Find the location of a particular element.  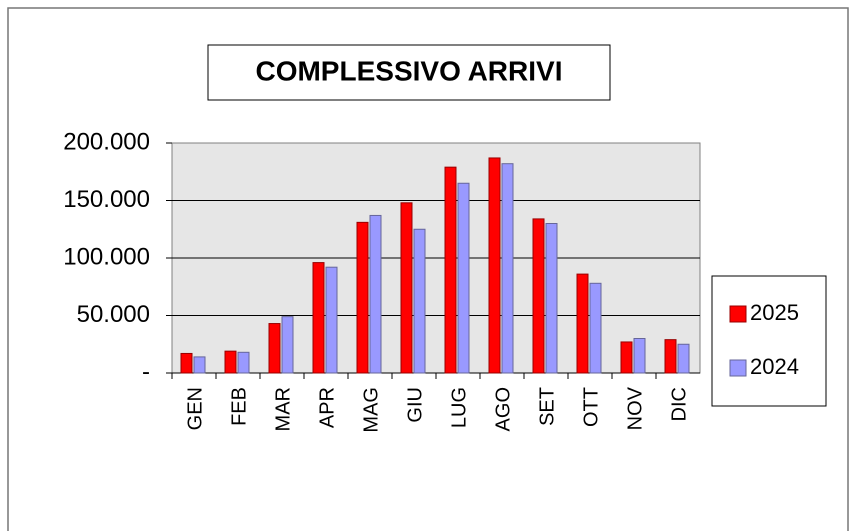

y-tick-label: 150.000 is located at coordinates (106, 199).